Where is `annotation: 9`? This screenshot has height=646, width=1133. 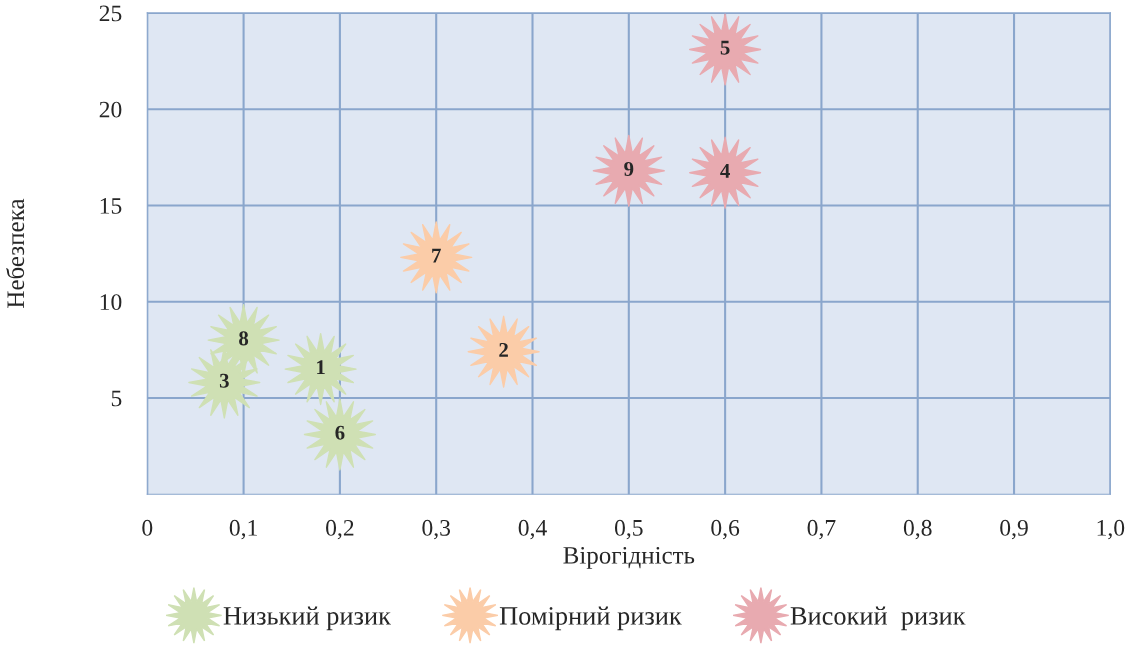
annotation: 9 is located at coordinates (629, 168).